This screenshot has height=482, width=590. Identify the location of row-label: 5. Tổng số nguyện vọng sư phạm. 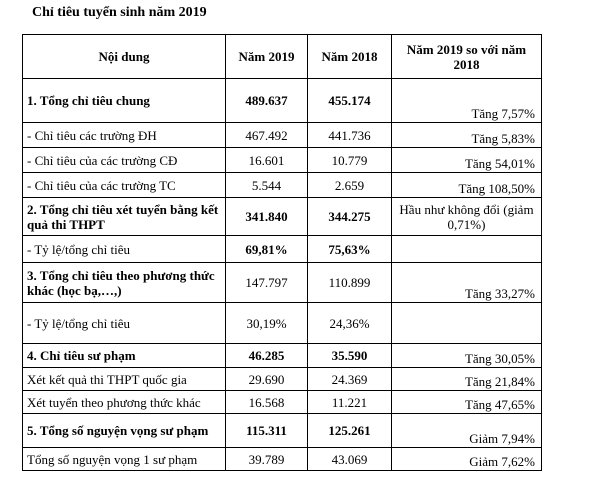
(124, 430).